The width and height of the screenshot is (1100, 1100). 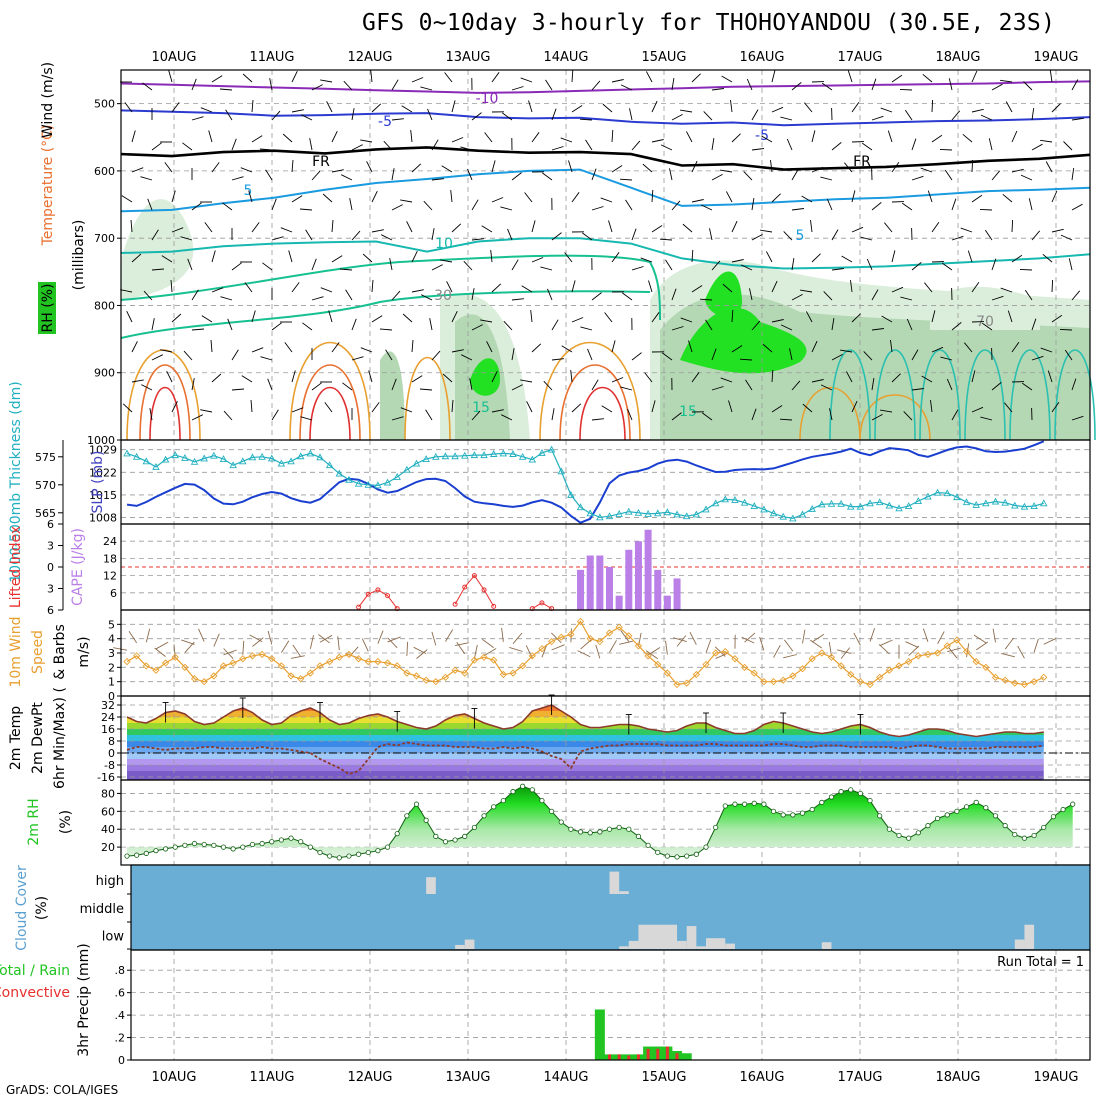 I want to click on y-tick-label: 24, so click(x=108, y=717).